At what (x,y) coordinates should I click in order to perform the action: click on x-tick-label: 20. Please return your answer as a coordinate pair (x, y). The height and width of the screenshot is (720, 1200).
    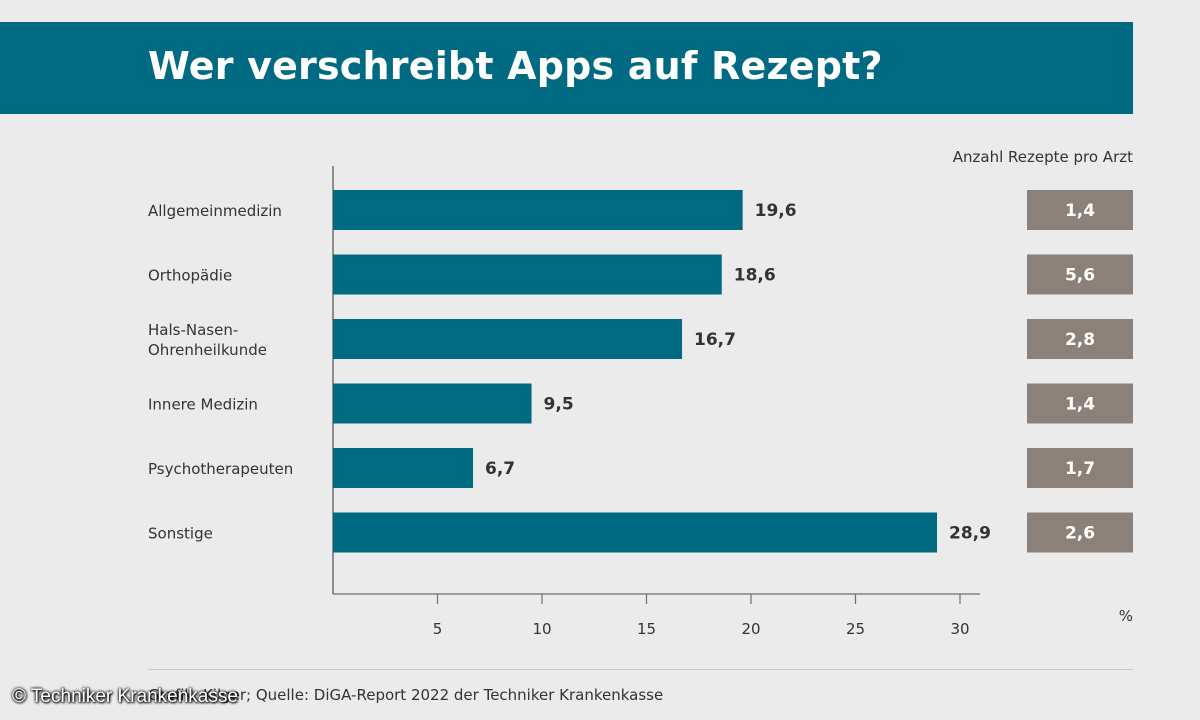
    Looking at the image, I should click on (750, 629).